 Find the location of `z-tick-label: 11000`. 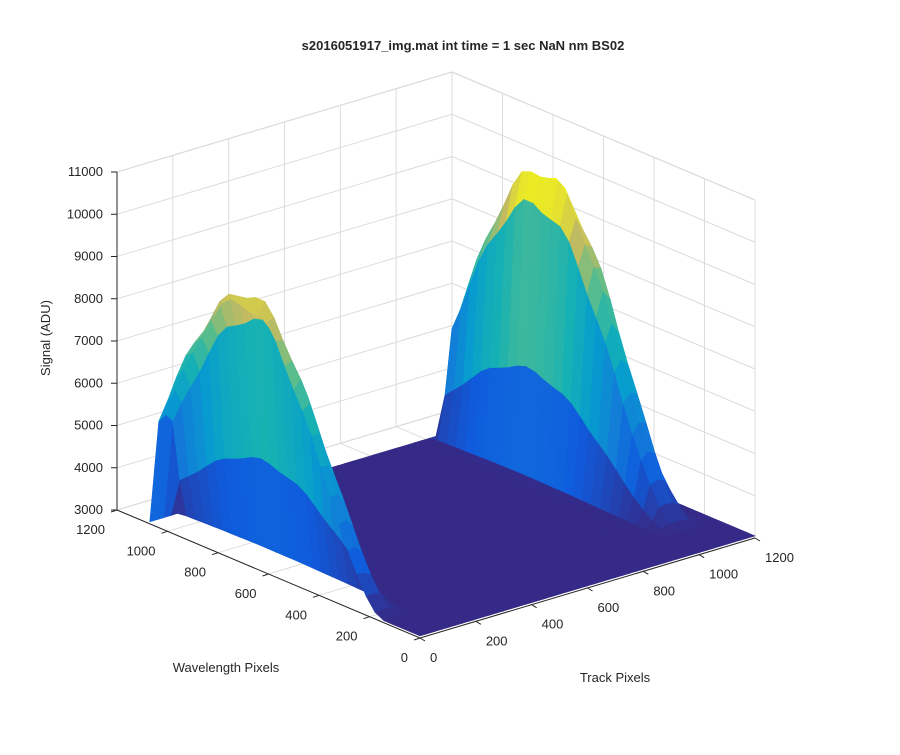

z-tick-label: 11000 is located at coordinates (85, 171).